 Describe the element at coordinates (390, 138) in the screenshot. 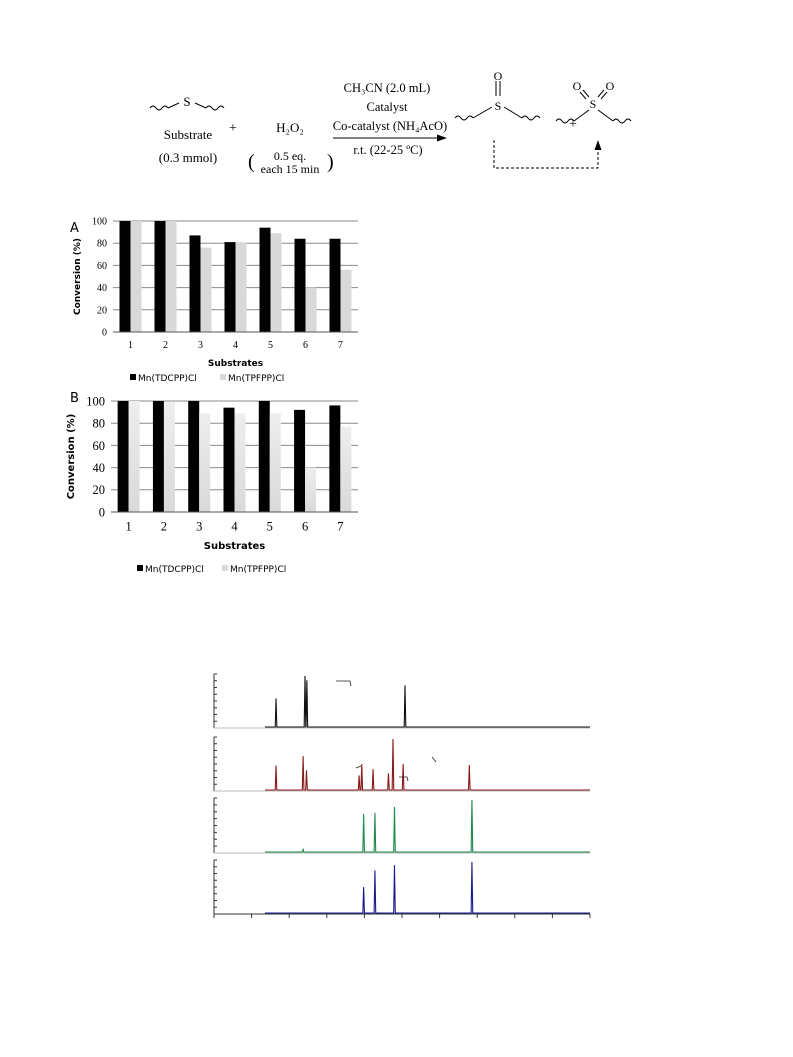

I see `reaction-arrow` at that location.